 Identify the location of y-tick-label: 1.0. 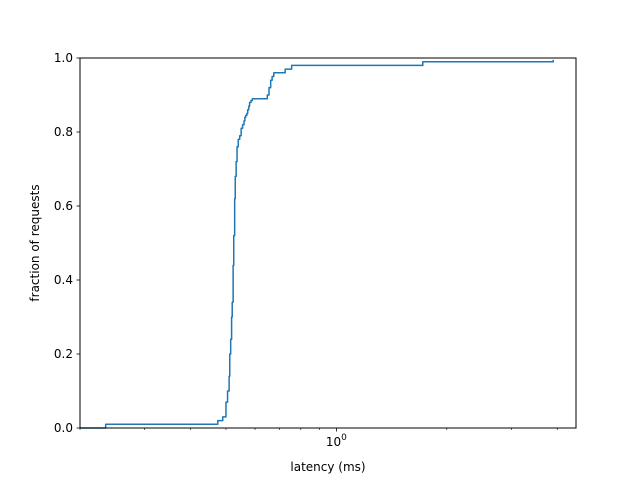
(63, 58).